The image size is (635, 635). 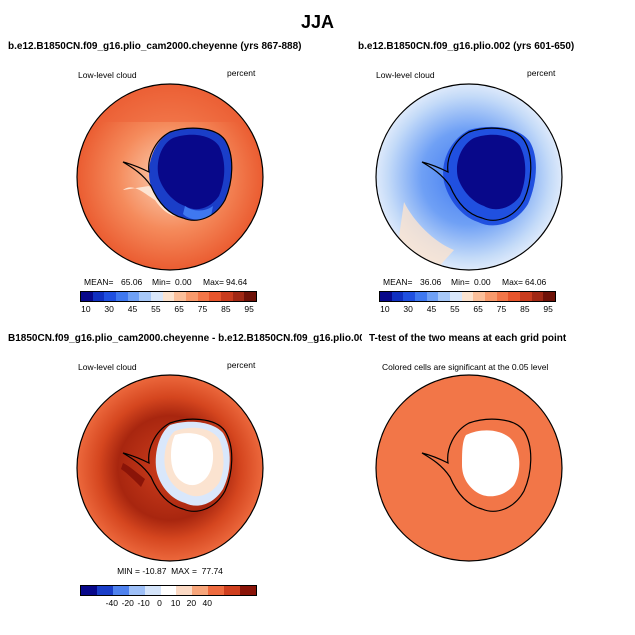 I want to click on panel-2-polar-map, so click(x=469, y=177).